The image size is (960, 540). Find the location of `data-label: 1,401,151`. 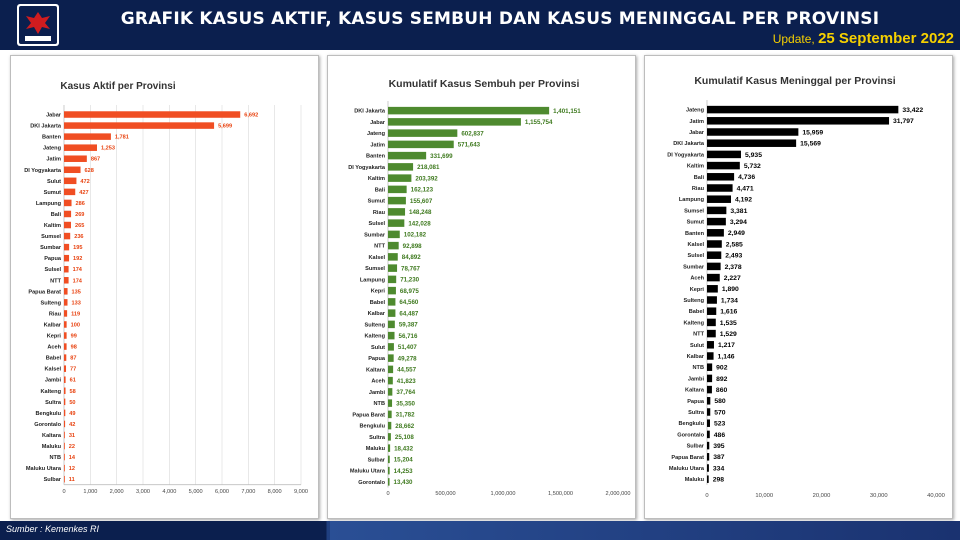

data-label: 1,401,151 is located at coordinates (567, 111).